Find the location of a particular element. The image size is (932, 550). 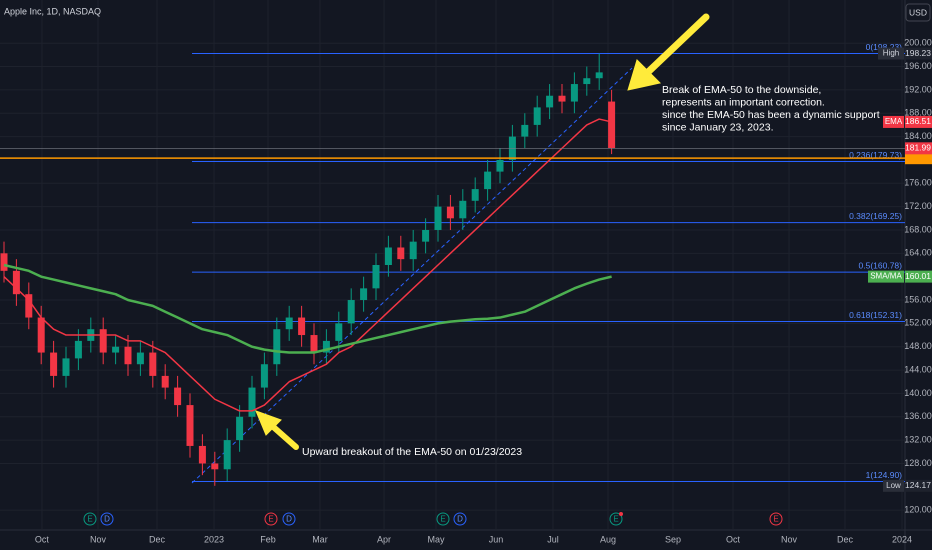

x-tick-label: Mar is located at coordinates (320, 539).